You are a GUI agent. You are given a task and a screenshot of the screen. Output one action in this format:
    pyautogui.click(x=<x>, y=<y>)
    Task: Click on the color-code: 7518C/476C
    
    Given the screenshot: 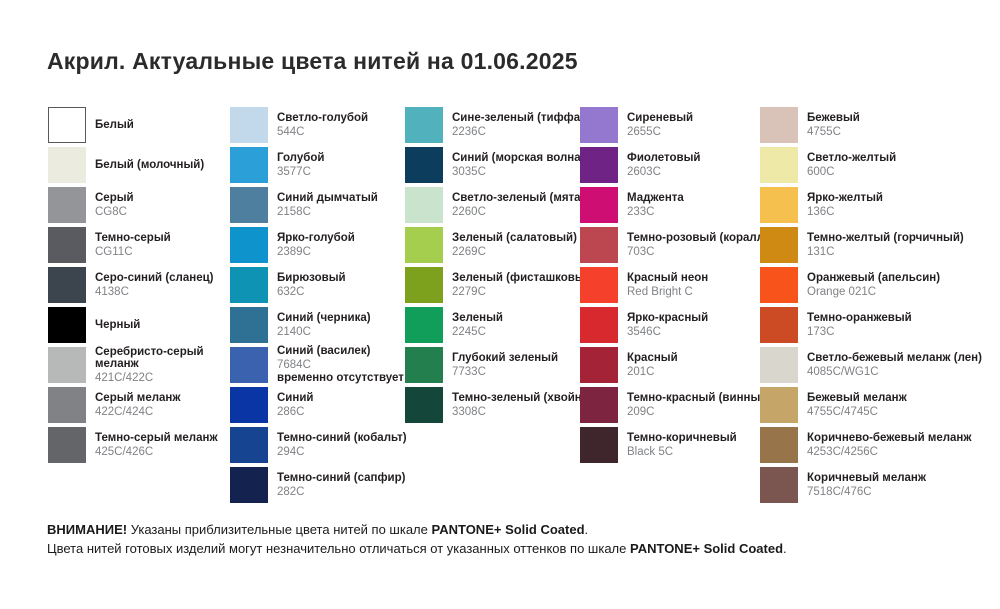 What is the action you would take?
    pyautogui.click(x=839, y=491)
    